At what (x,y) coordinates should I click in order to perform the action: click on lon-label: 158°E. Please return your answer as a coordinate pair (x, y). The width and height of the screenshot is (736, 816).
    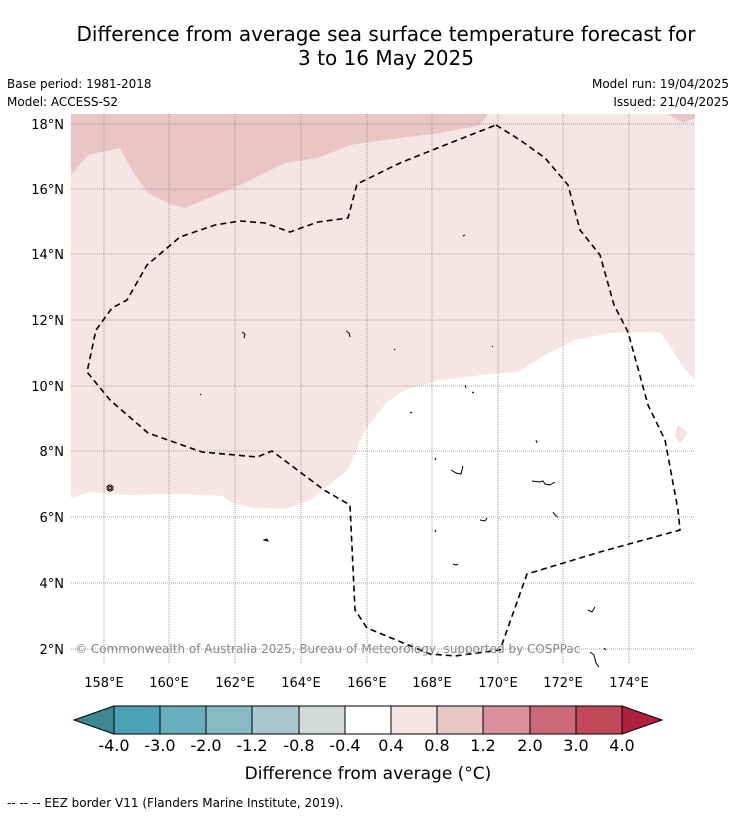
    Looking at the image, I should click on (104, 683).